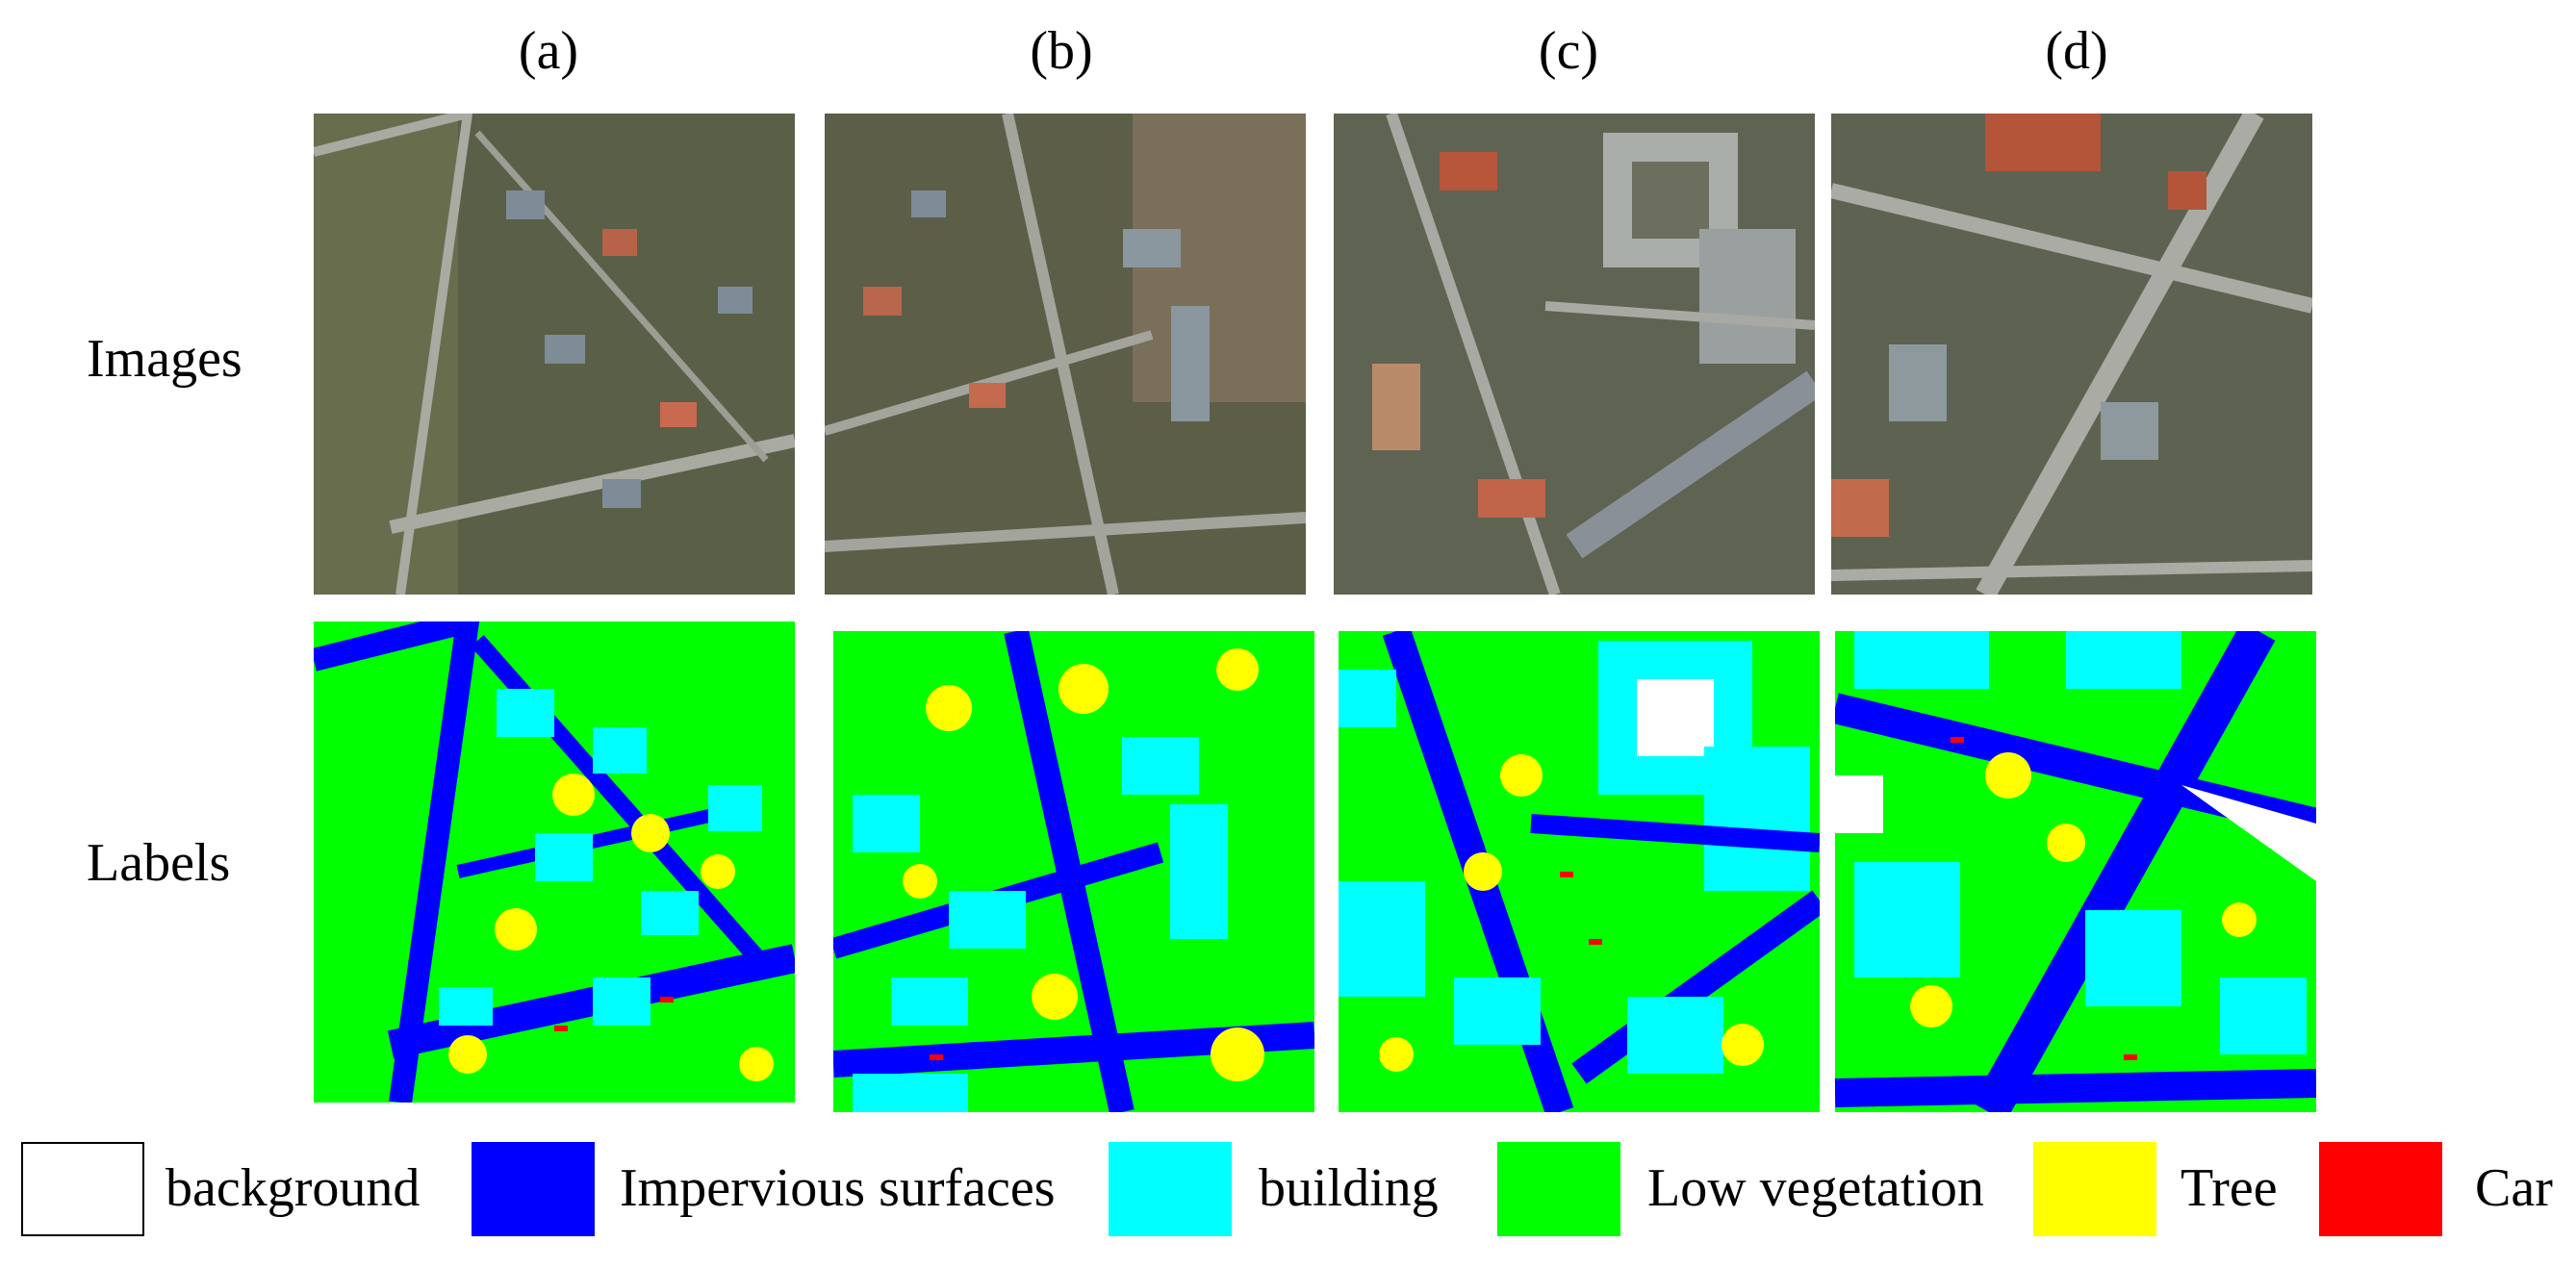  I want to click on legend-label-tree: Tree, so click(2229, 1188).